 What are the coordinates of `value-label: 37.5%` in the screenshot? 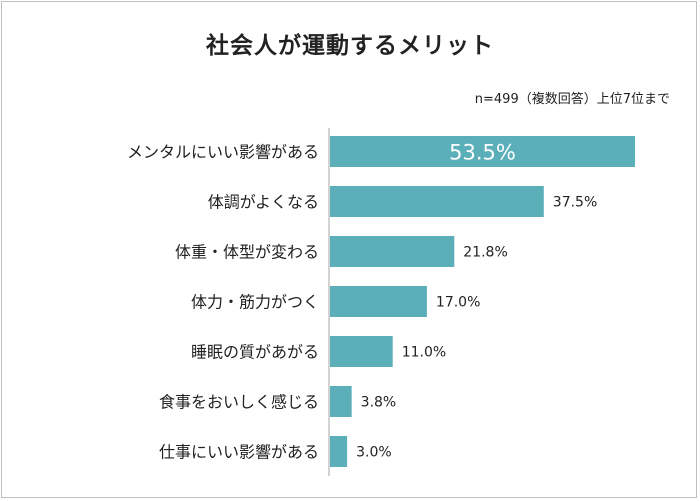 It's located at (575, 203).